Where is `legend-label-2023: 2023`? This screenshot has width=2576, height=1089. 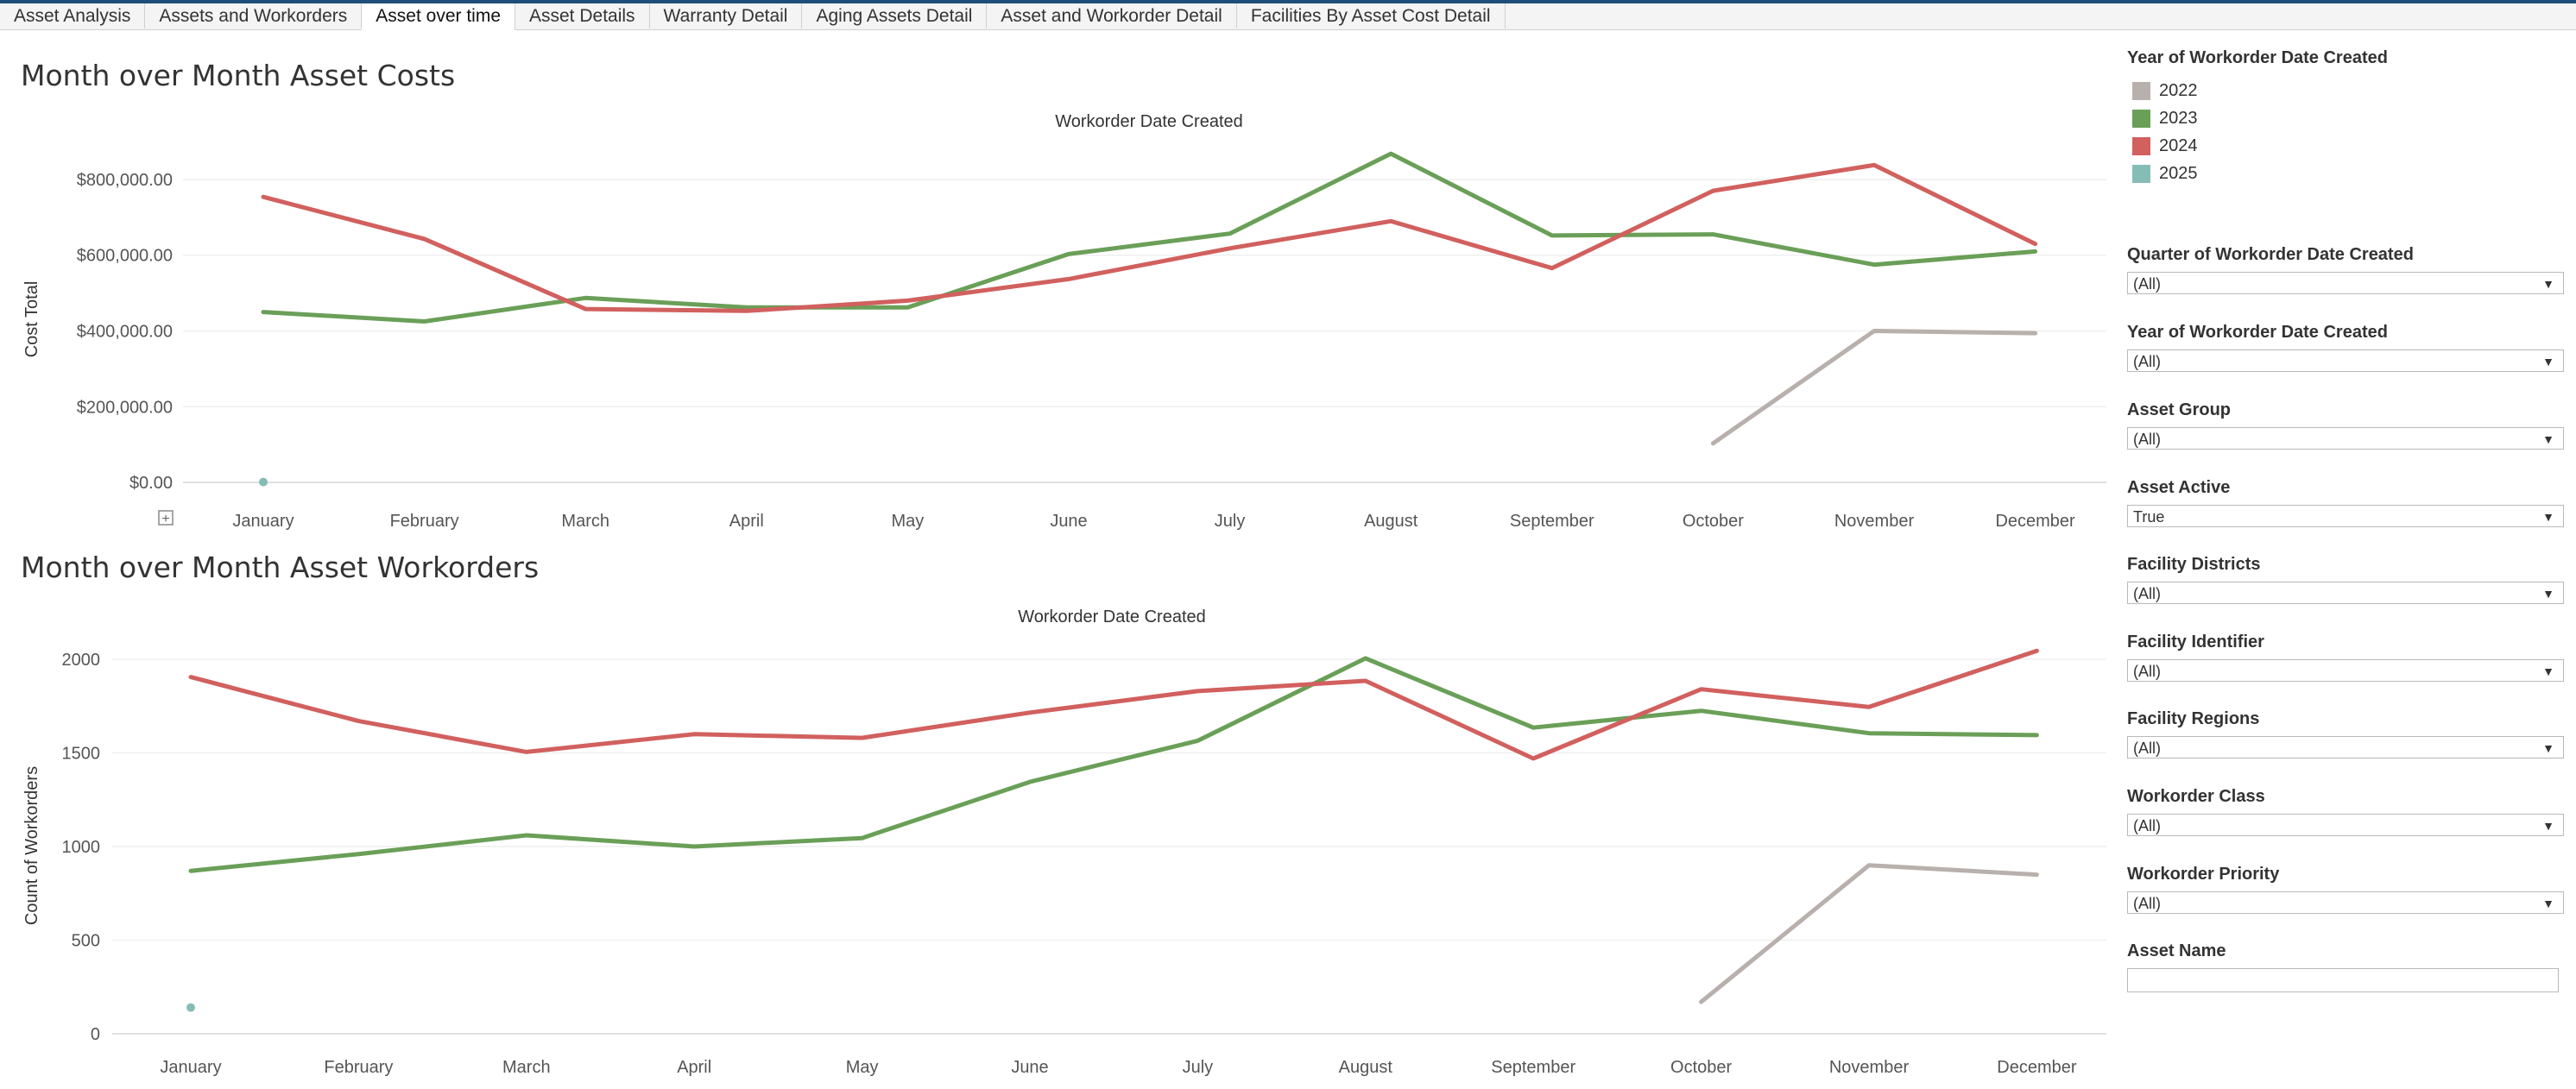 legend-label-2023: 2023 is located at coordinates (2178, 118).